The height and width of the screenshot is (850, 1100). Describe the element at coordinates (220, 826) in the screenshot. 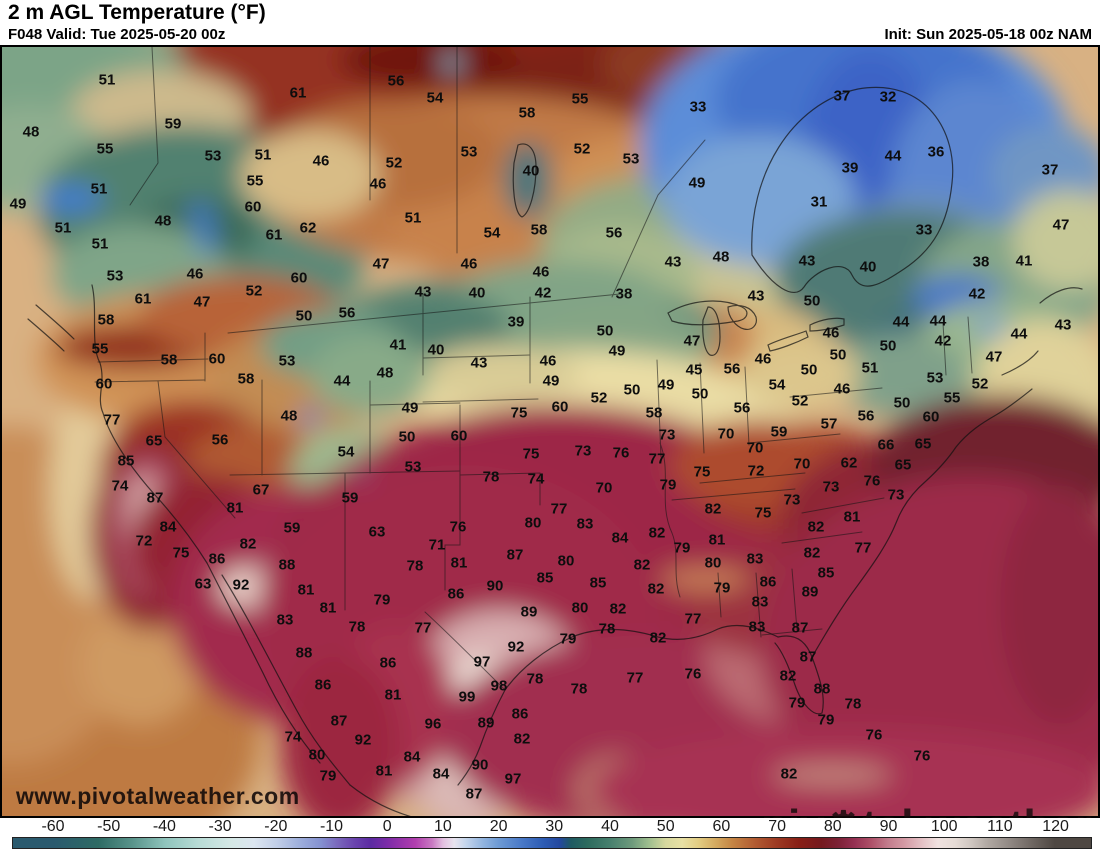

I see `colorbar-tick: -30` at that location.